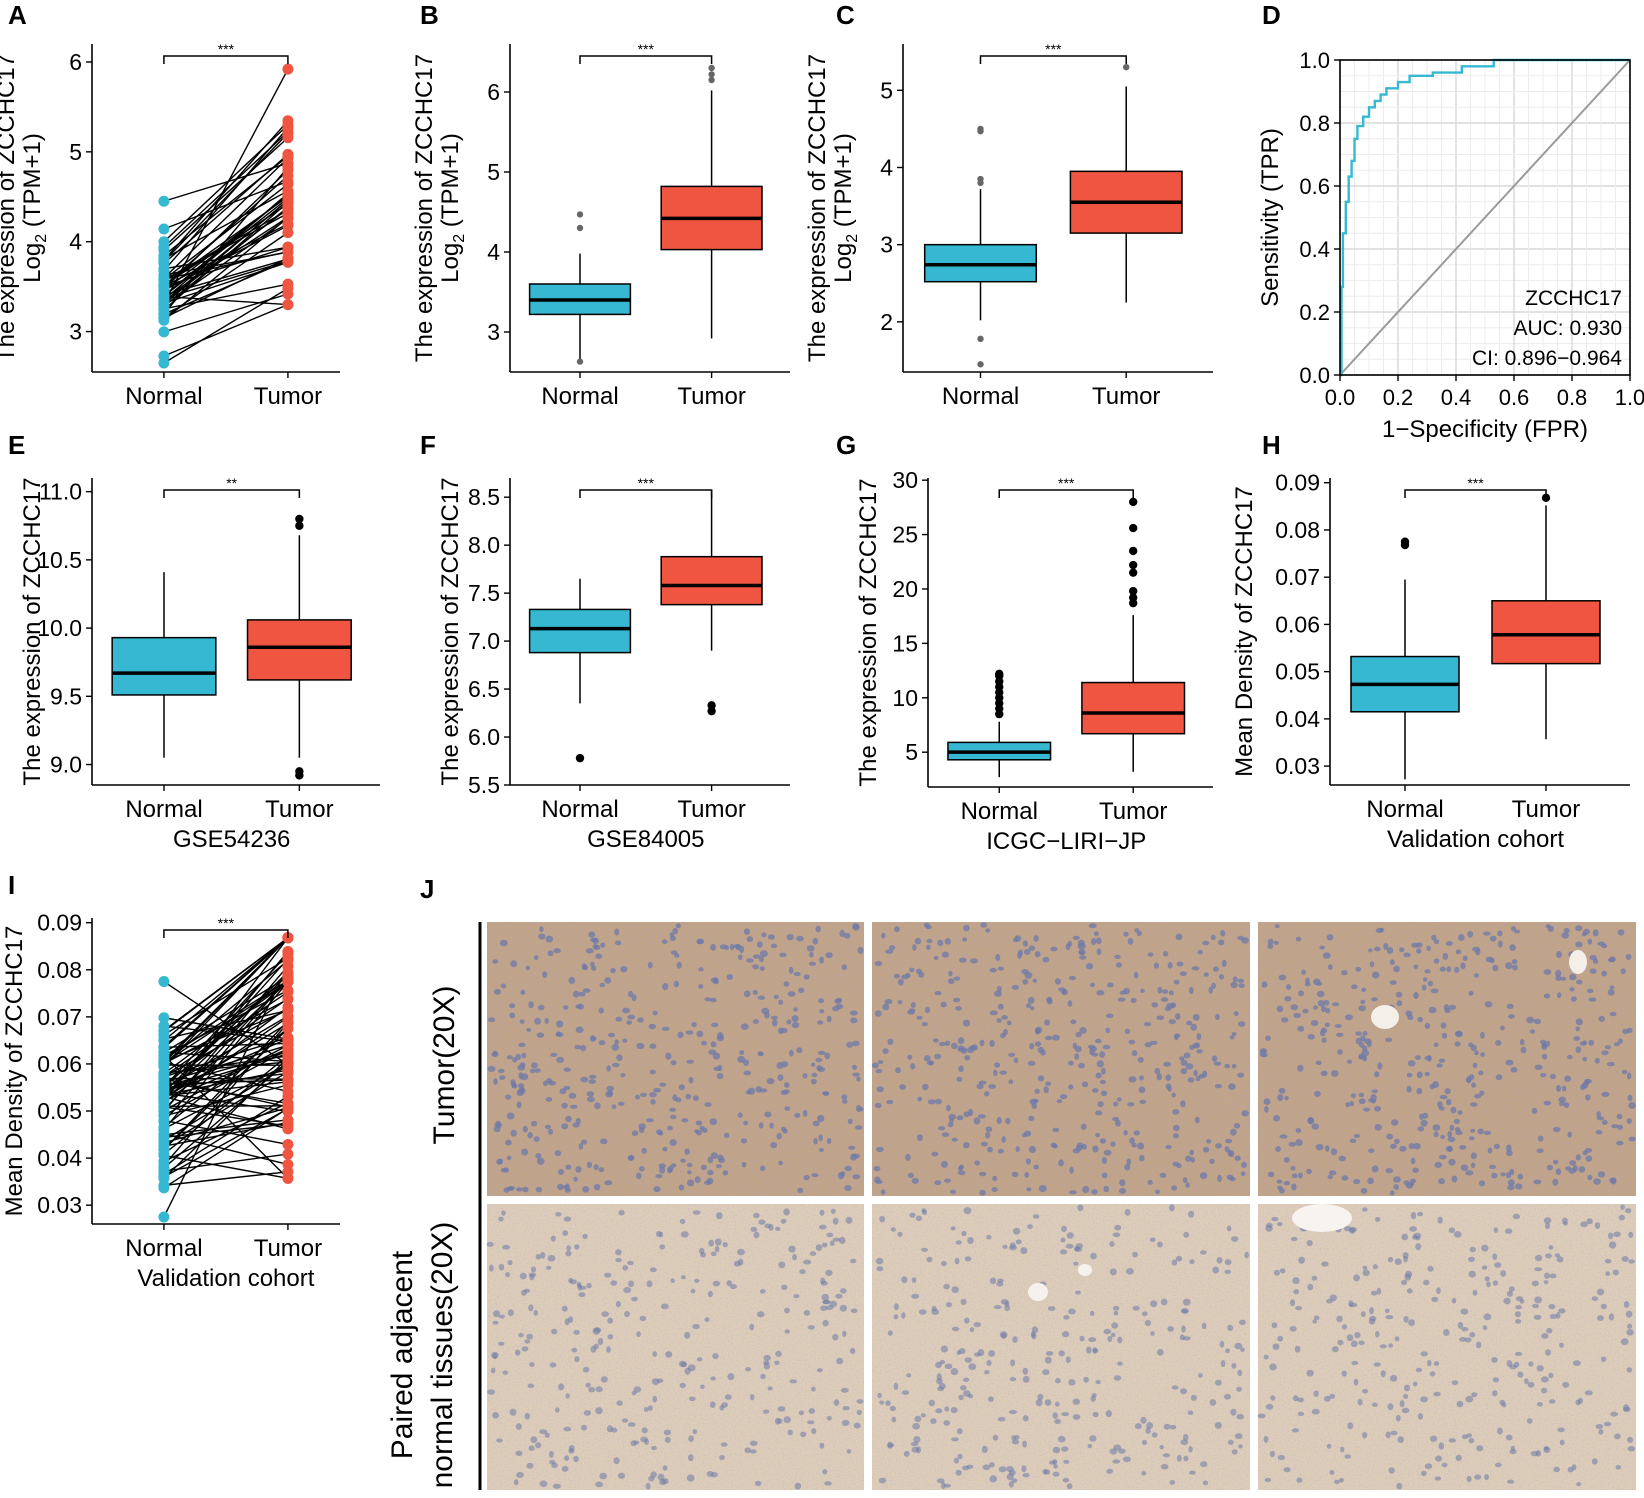 Image resolution: width=1644 pixels, height=1498 pixels. Describe the element at coordinates (226, 60) in the screenshot. I see `significance-bracket` at that location.